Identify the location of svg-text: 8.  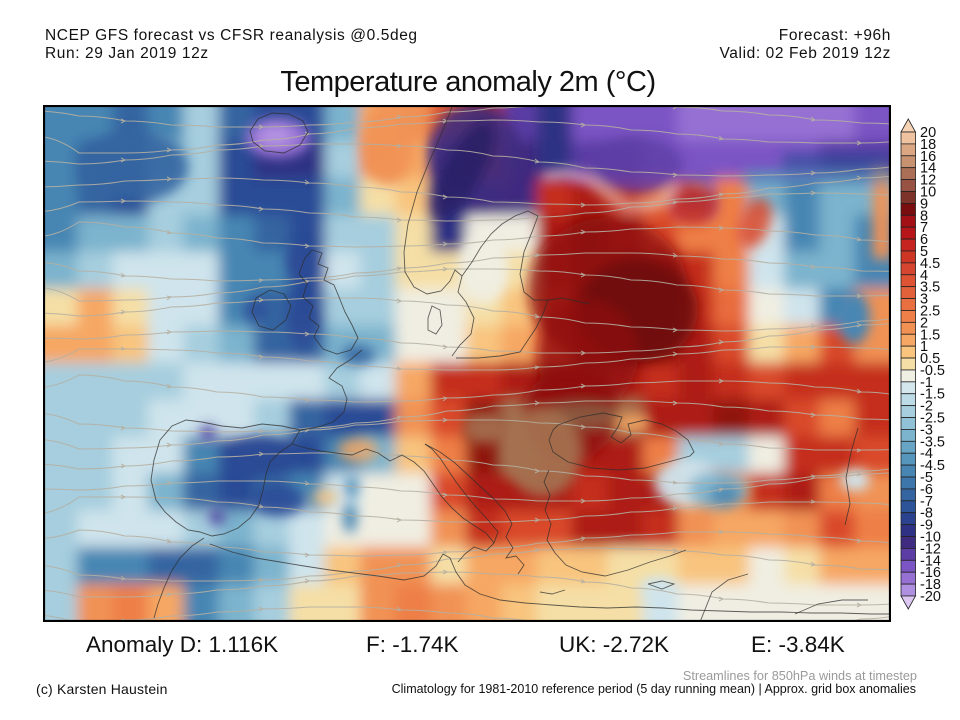
(924, 216).